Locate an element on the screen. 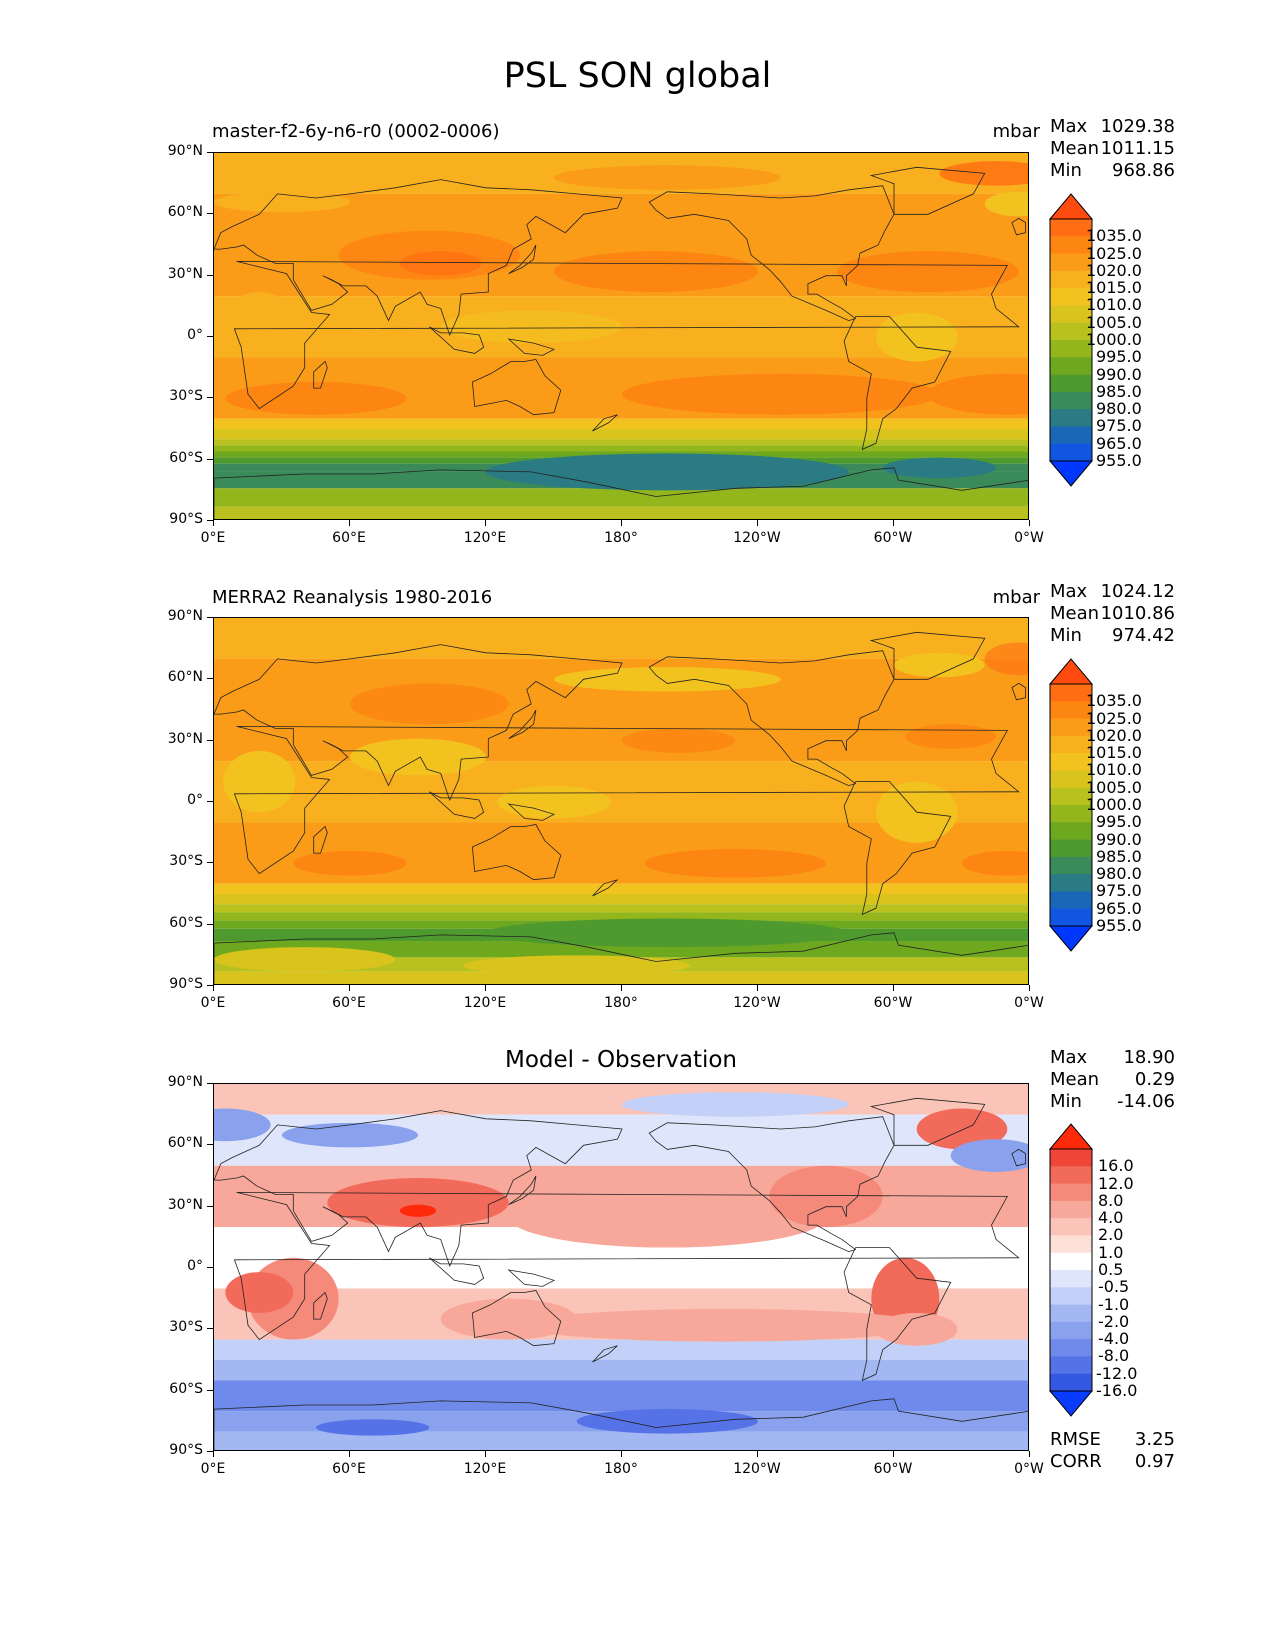 This screenshot has height=1650, width=1275. stat-value: 1029.38 is located at coordinates (1137, 126).